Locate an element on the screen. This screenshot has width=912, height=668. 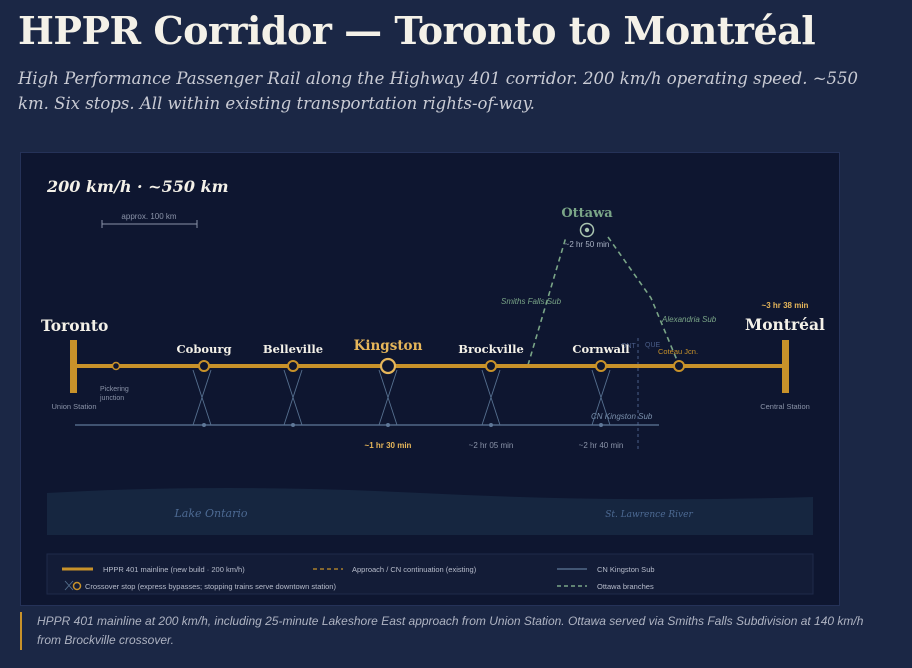
pickering-junction-node is located at coordinates (116, 366).